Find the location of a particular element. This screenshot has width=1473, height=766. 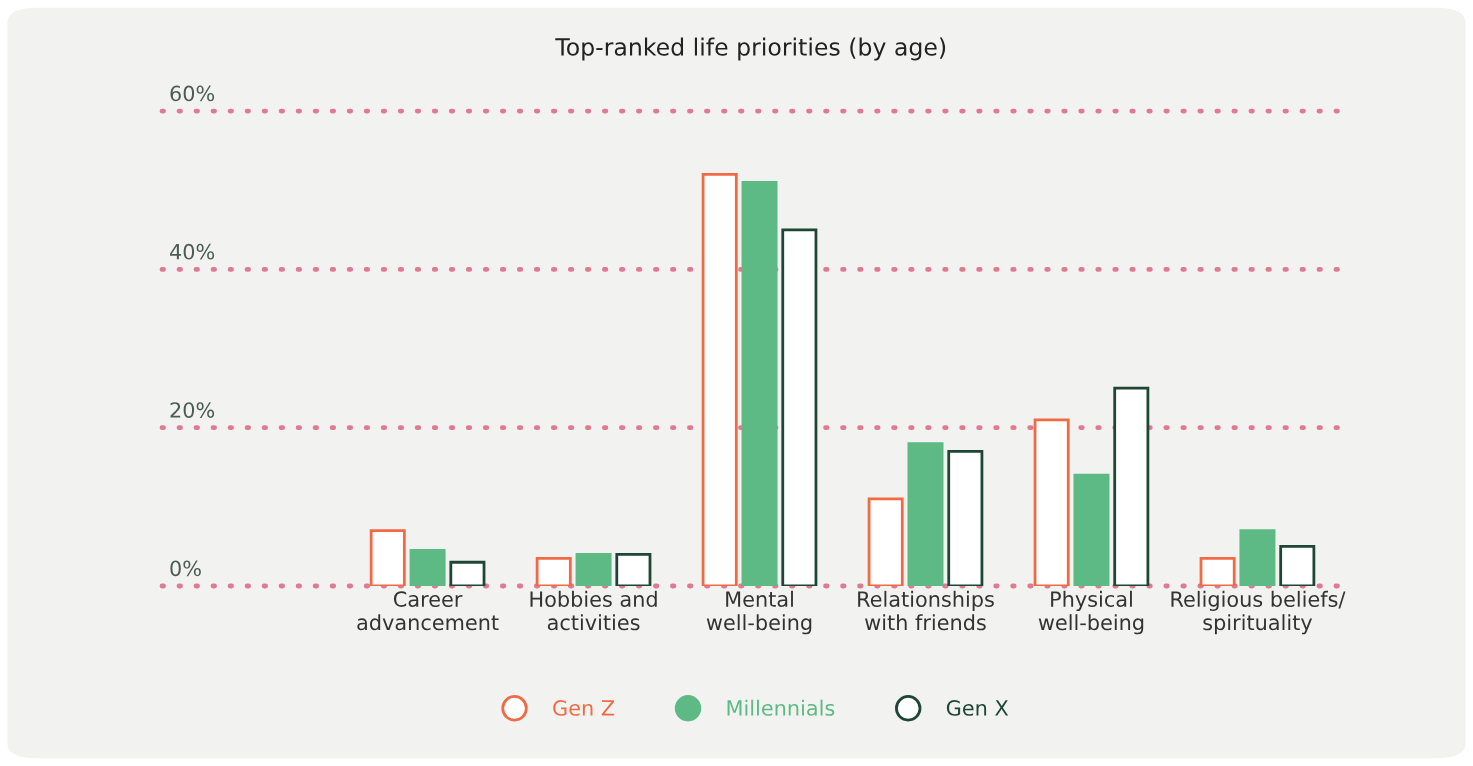

y-tick-label: 20% is located at coordinates (192, 410).